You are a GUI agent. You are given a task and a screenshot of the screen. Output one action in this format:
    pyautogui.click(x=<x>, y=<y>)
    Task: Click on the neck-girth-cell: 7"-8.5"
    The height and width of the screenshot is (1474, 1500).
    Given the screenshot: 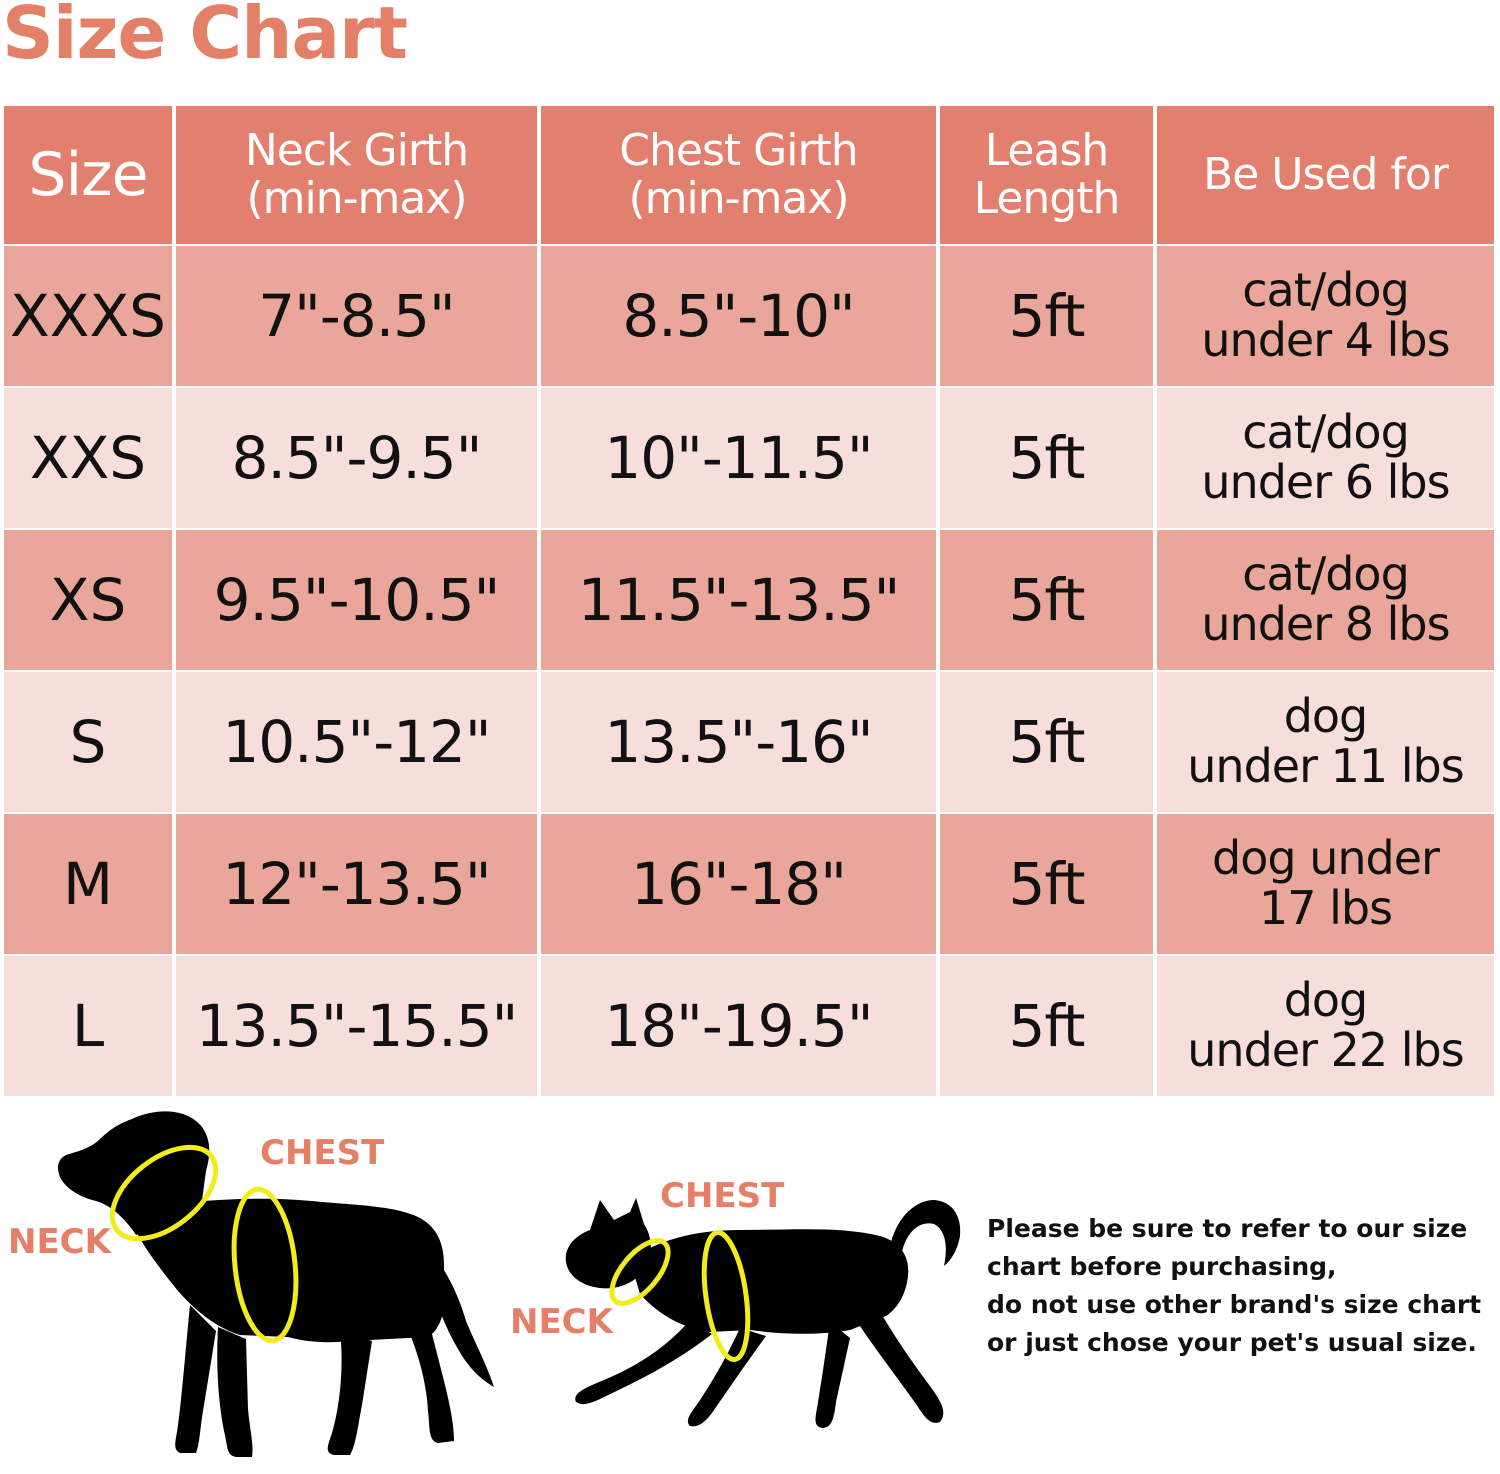 What is the action you would take?
    pyautogui.click(x=356, y=316)
    